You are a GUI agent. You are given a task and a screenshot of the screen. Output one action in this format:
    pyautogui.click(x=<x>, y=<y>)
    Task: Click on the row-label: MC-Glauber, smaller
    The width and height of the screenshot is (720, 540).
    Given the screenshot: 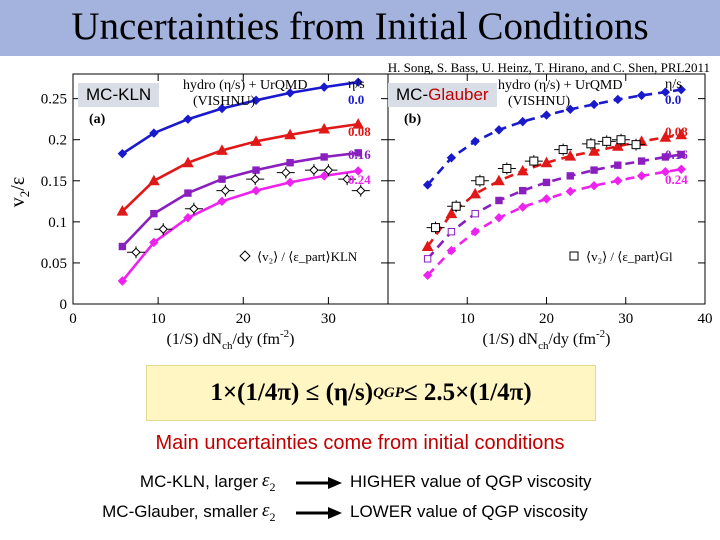 What is the action you would take?
    pyautogui.click(x=180, y=511)
    